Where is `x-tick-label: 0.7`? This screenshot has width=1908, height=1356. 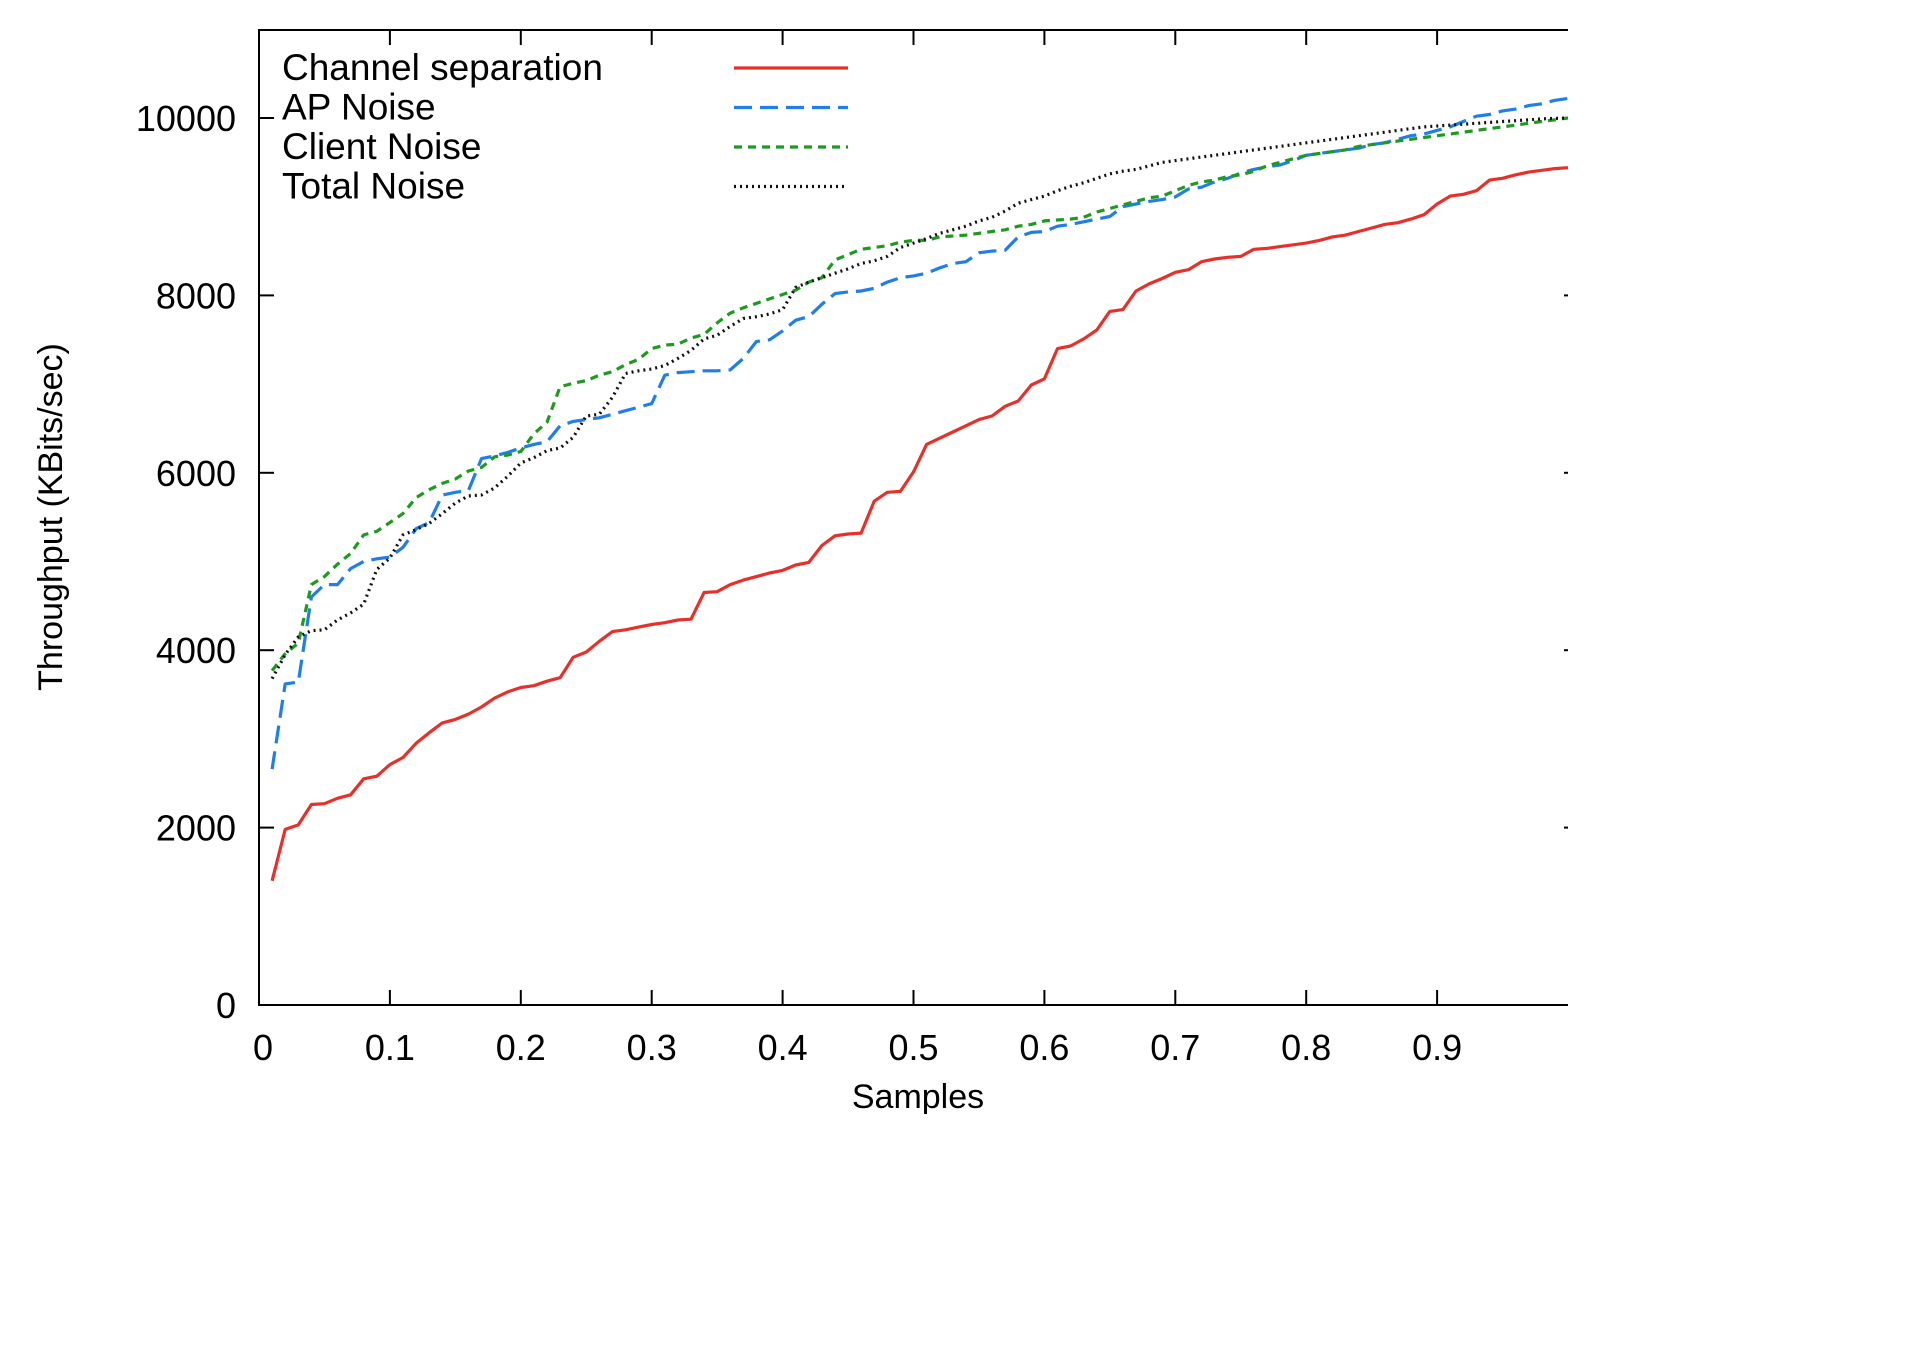 x-tick-label: 0.7 is located at coordinates (1175, 1047).